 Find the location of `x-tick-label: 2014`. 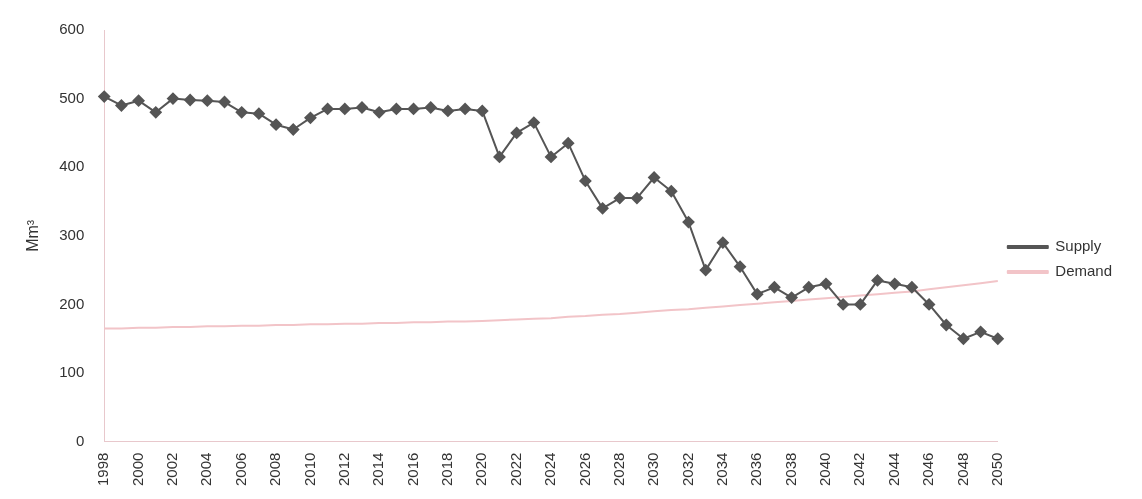

x-tick-label: 2014 is located at coordinates (378, 469).